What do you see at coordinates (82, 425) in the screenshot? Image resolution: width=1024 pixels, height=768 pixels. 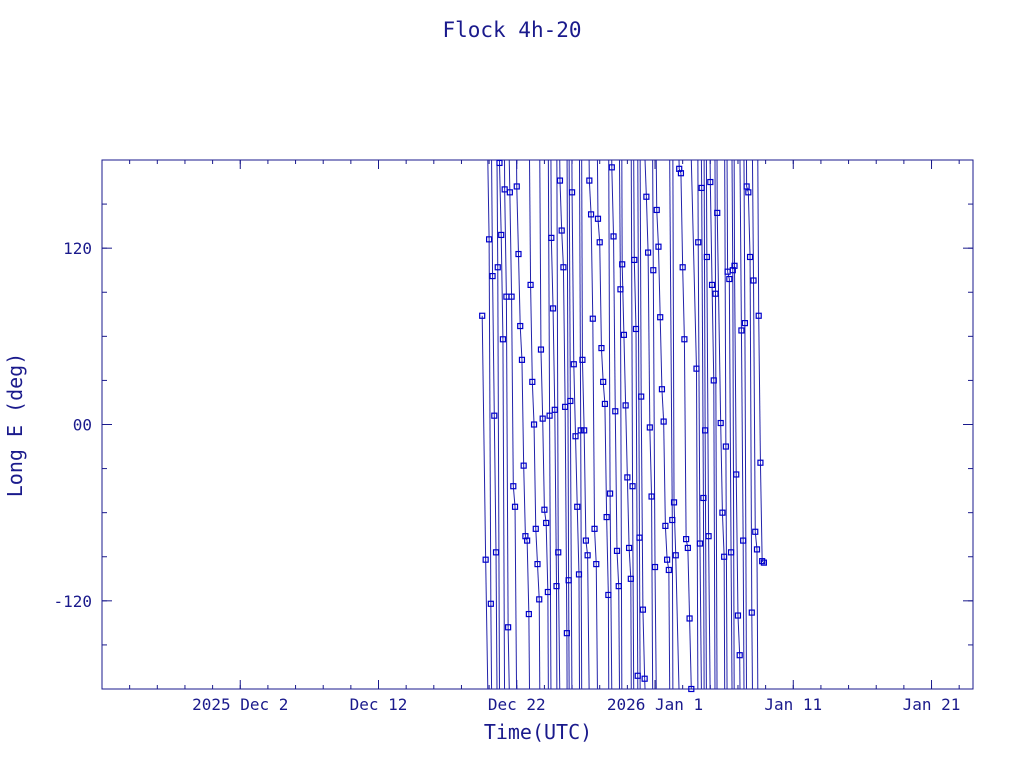 I see `y-tick-label: 00` at bounding box center [82, 425].